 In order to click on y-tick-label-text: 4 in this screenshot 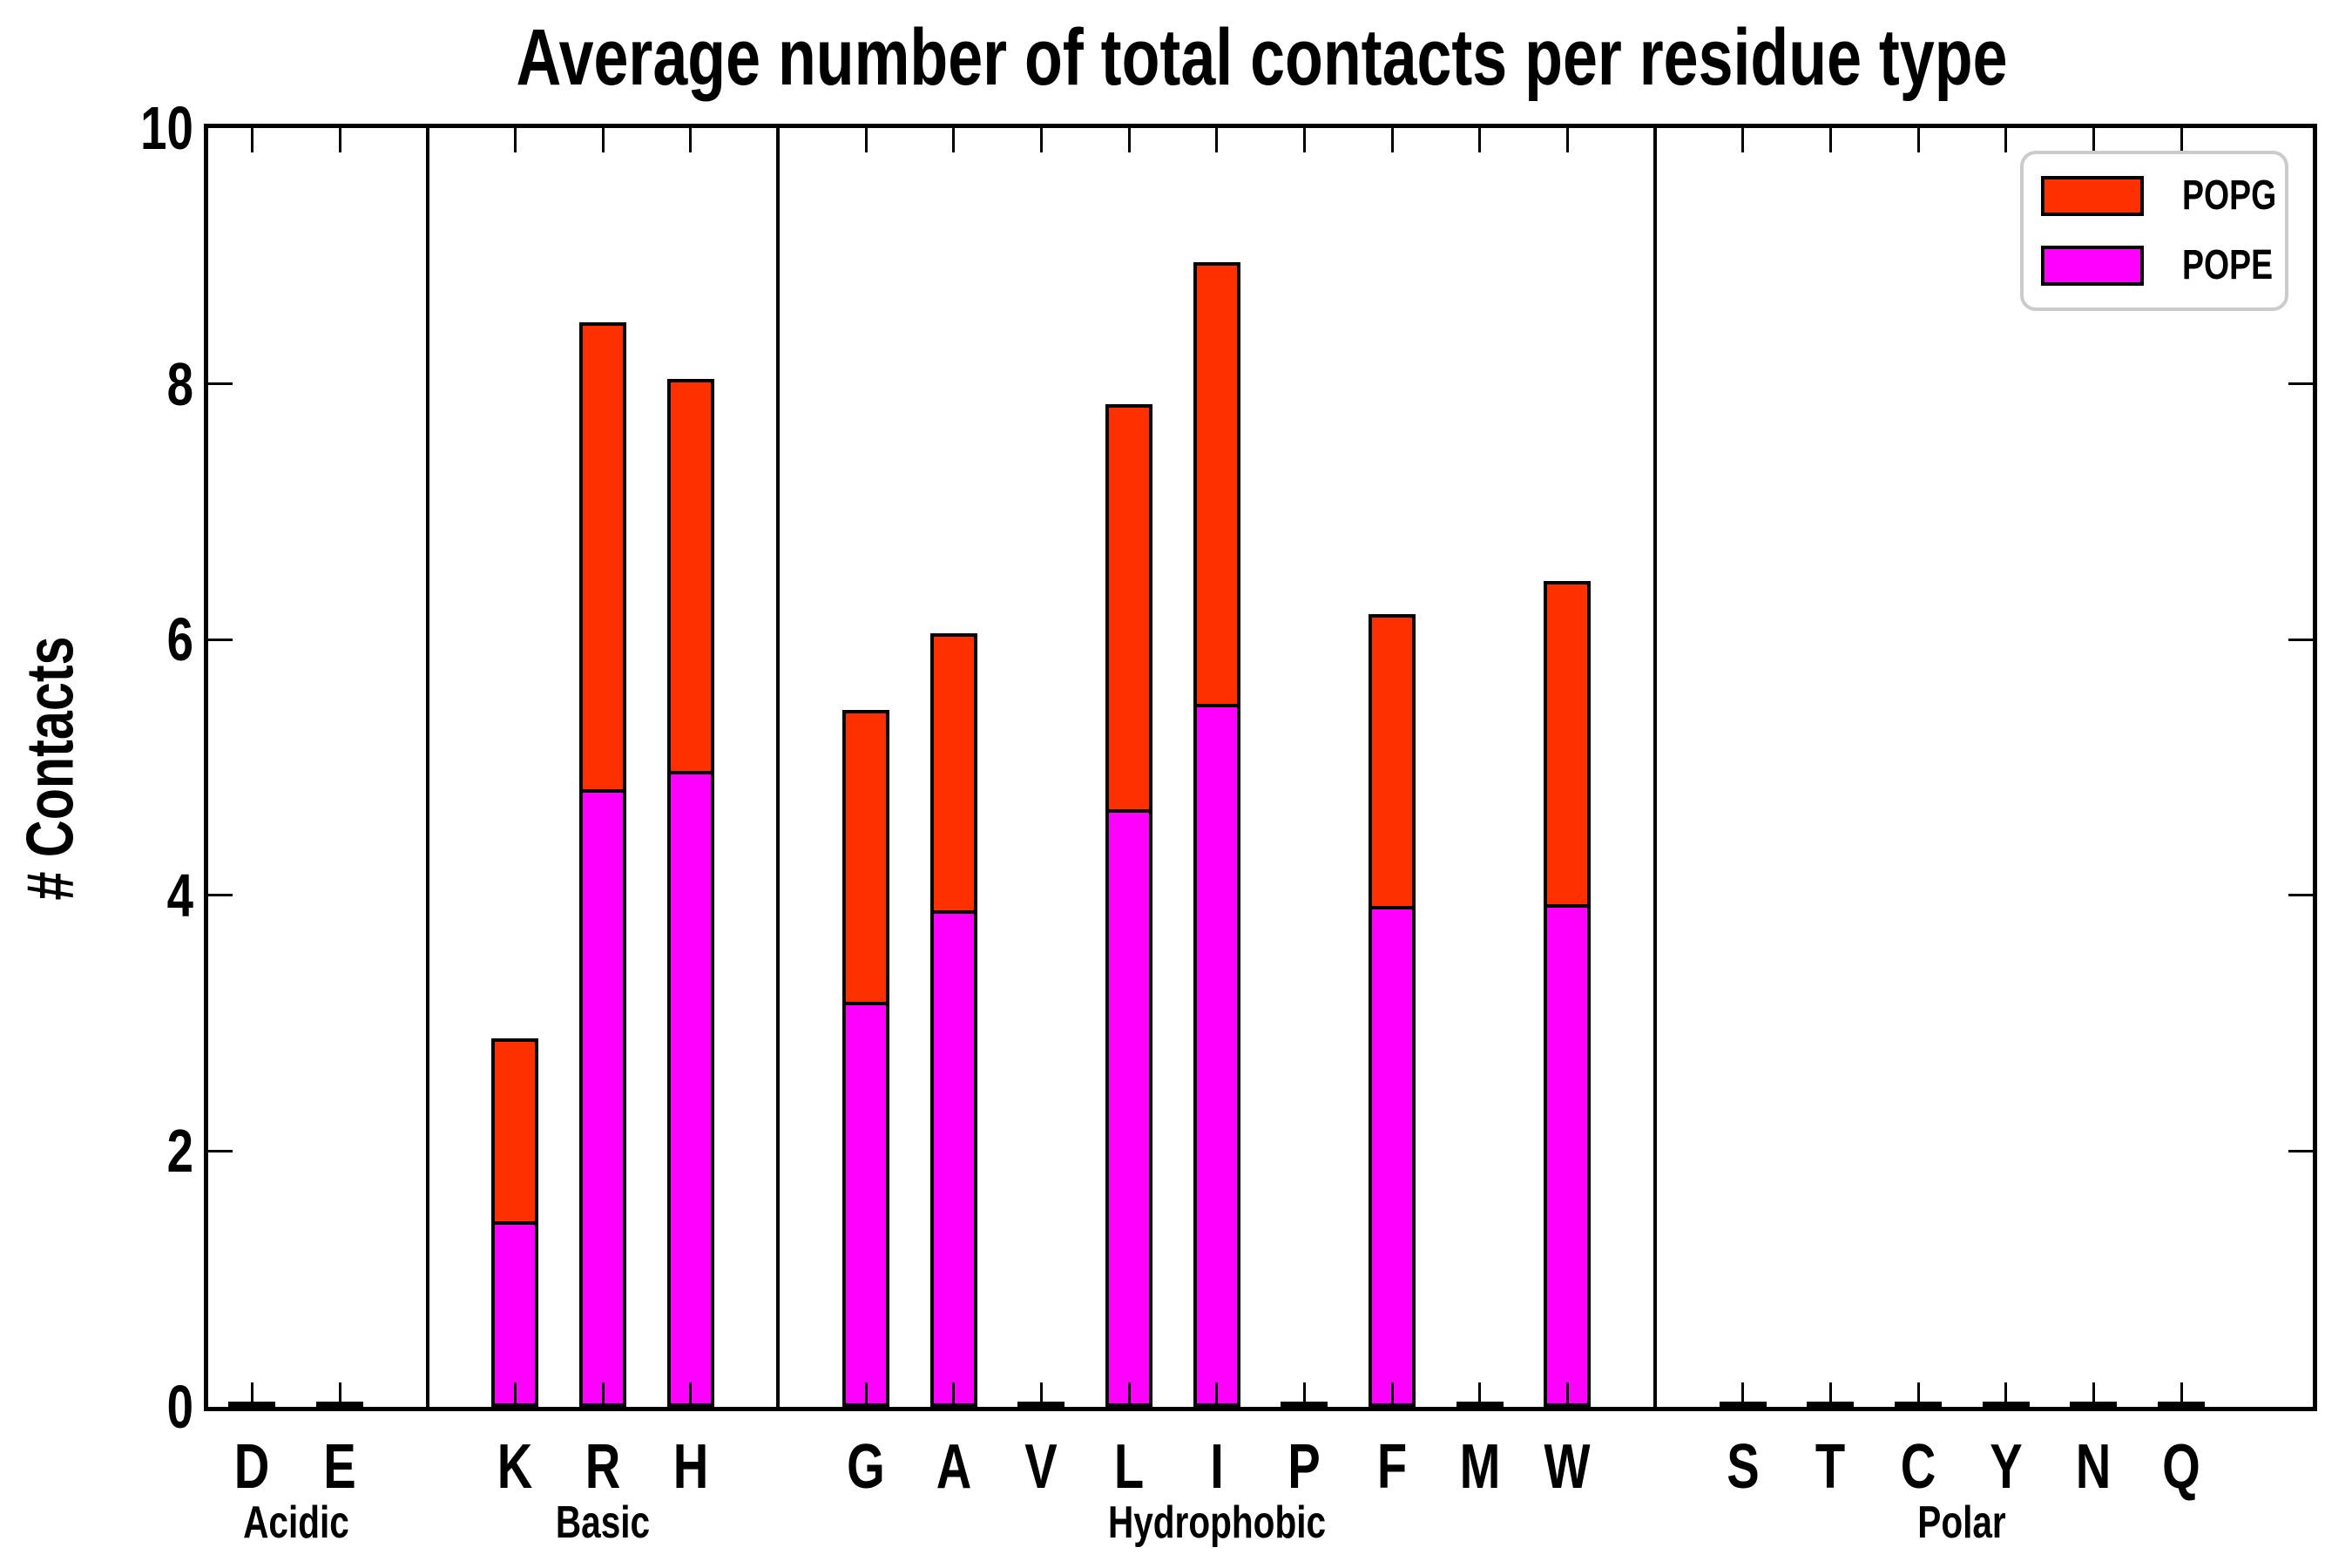, I will do `click(179, 895)`.